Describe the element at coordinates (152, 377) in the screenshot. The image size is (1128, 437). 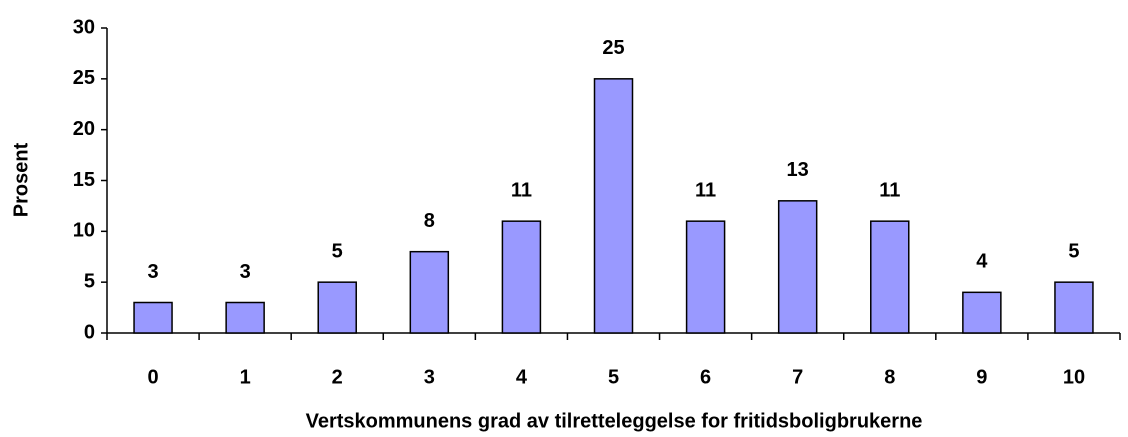
I see `x-tick-label: 0` at that location.